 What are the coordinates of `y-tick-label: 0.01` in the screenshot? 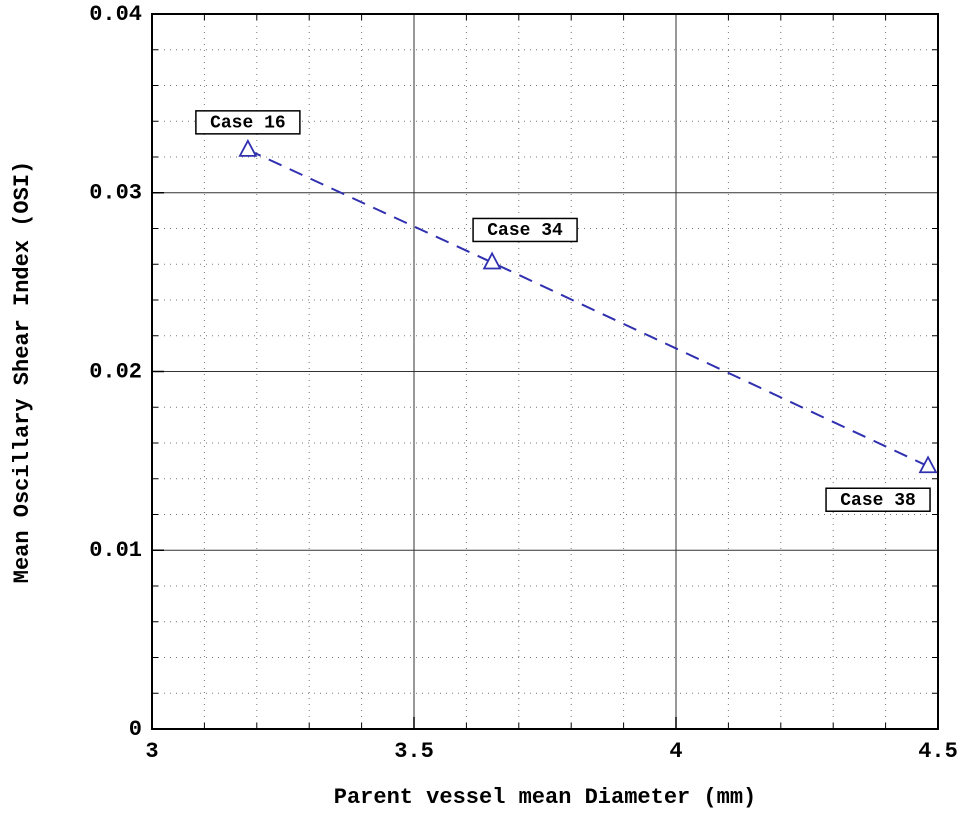 It's located at (115, 550).